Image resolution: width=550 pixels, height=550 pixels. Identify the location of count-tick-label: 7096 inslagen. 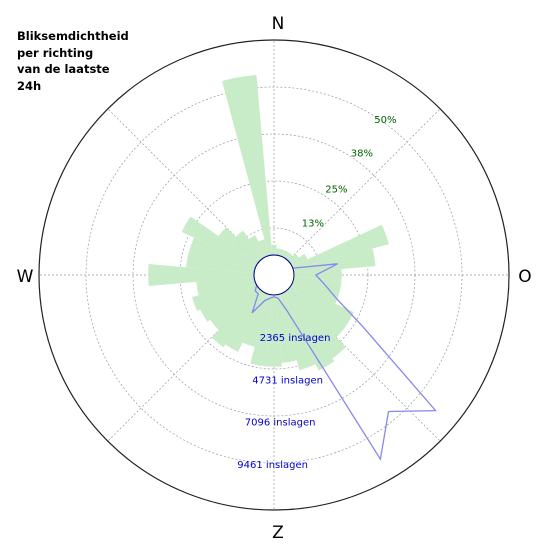
(280, 423).